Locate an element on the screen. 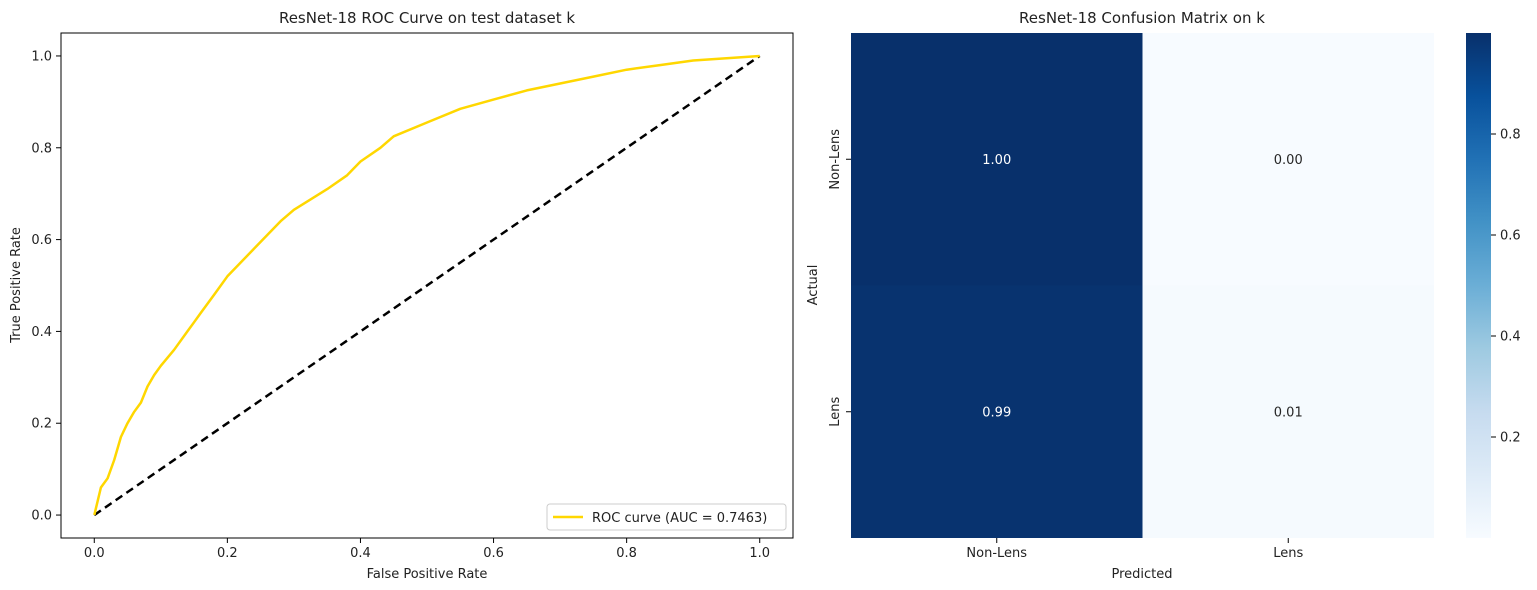 The height and width of the screenshot is (590, 1537). roc-legend-box is located at coordinates (666, 517).